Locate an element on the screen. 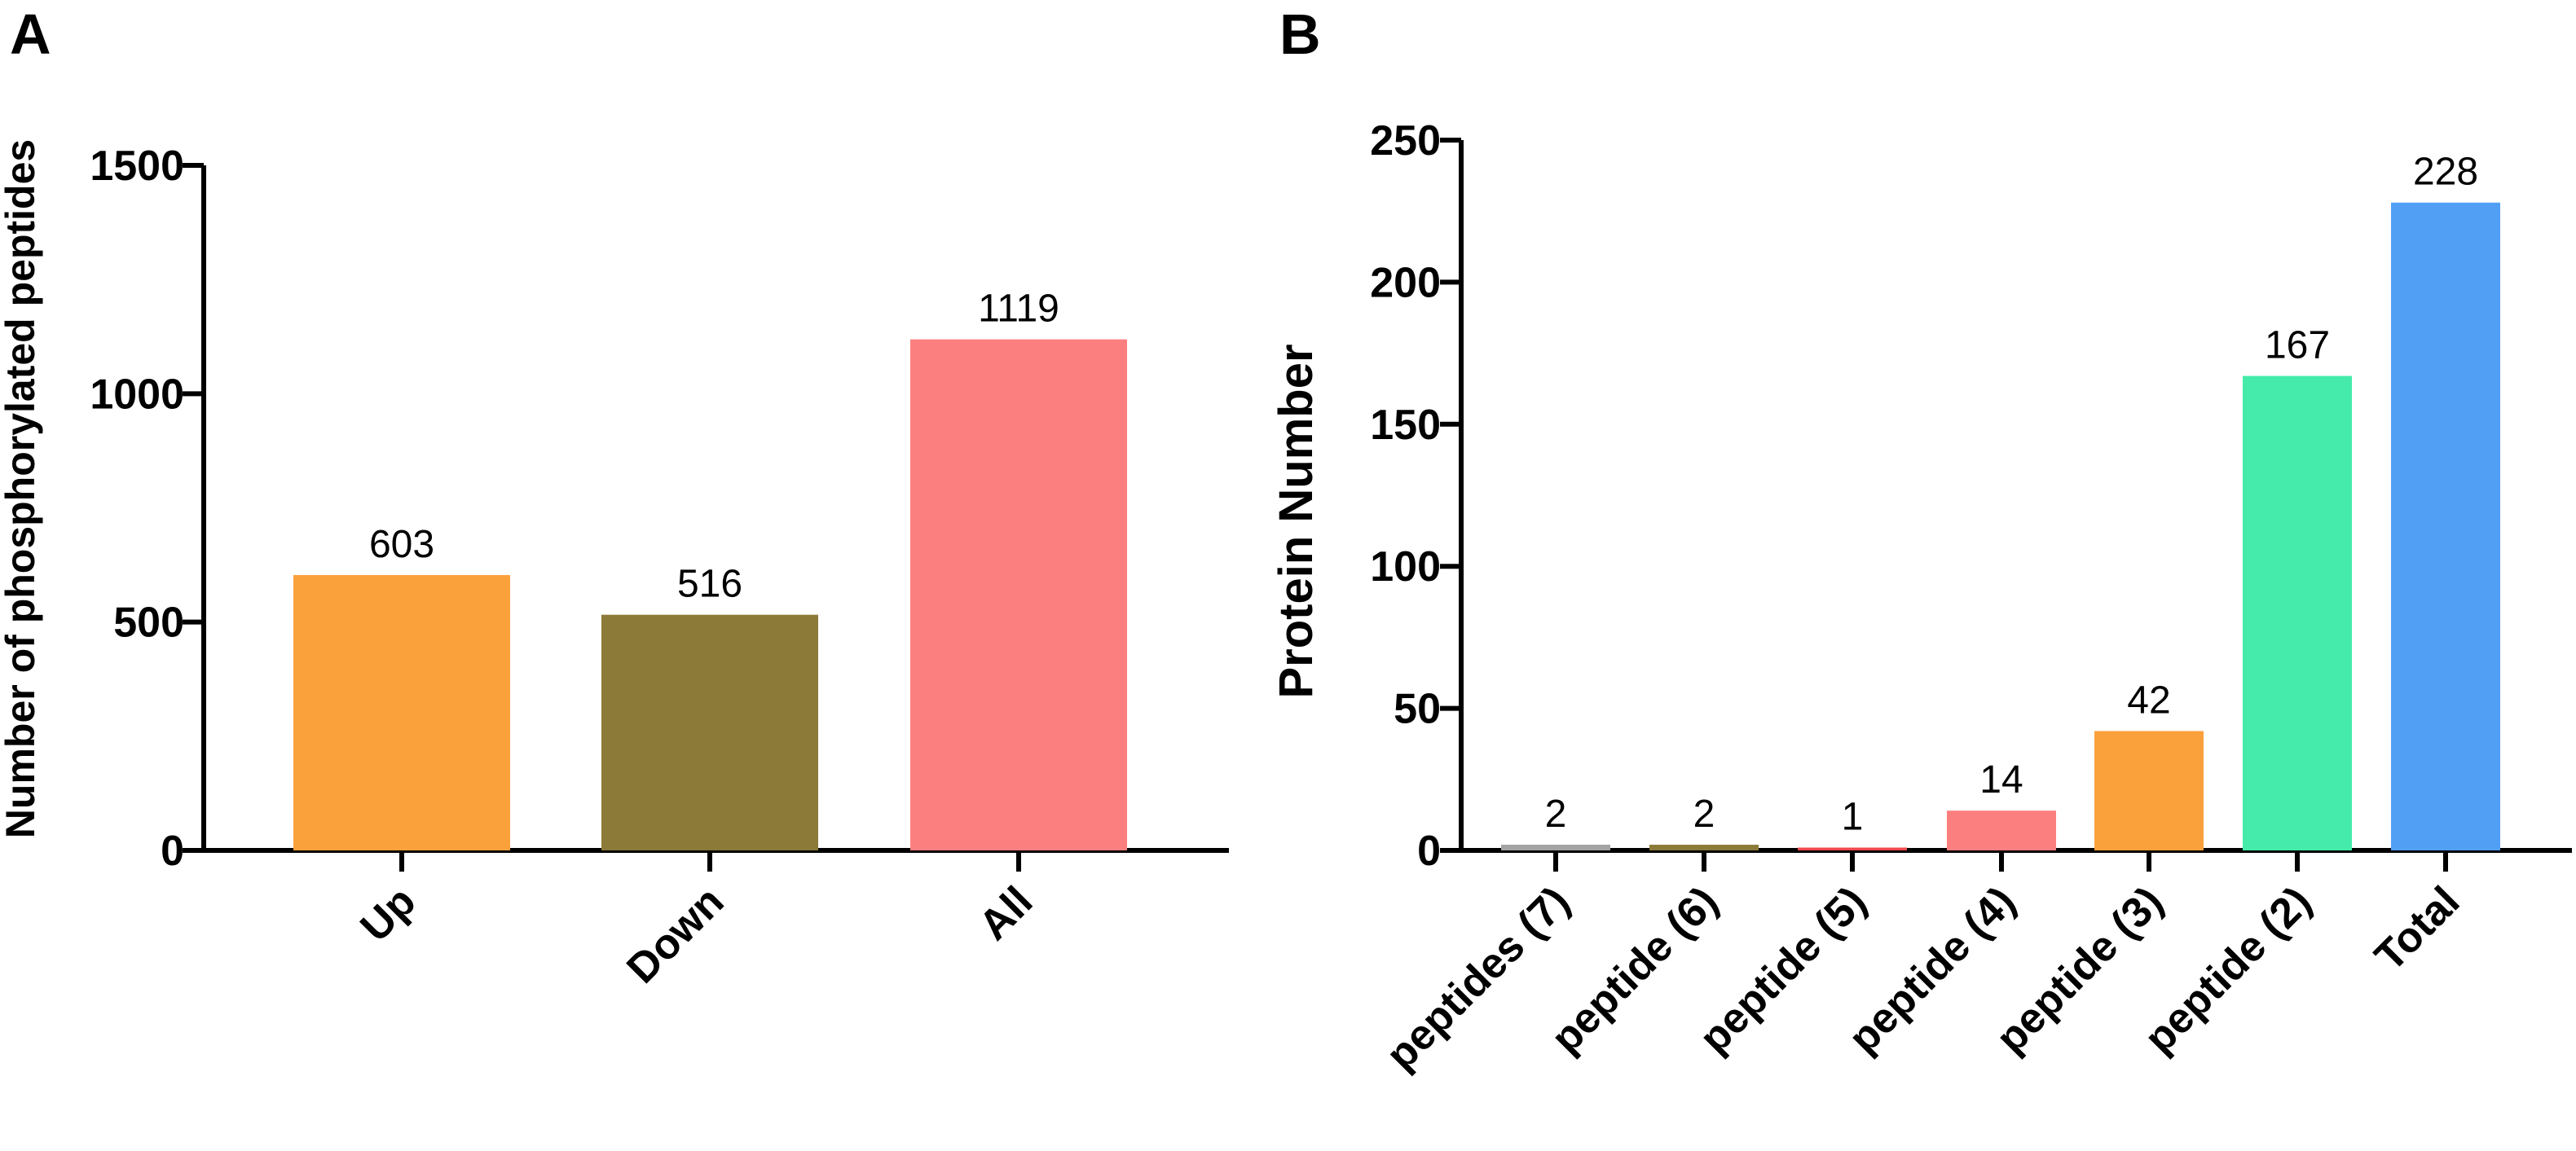 This screenshot has height=1151, width=2576. panel-b-data-label: 1 is located at coordinates (1853, 817).